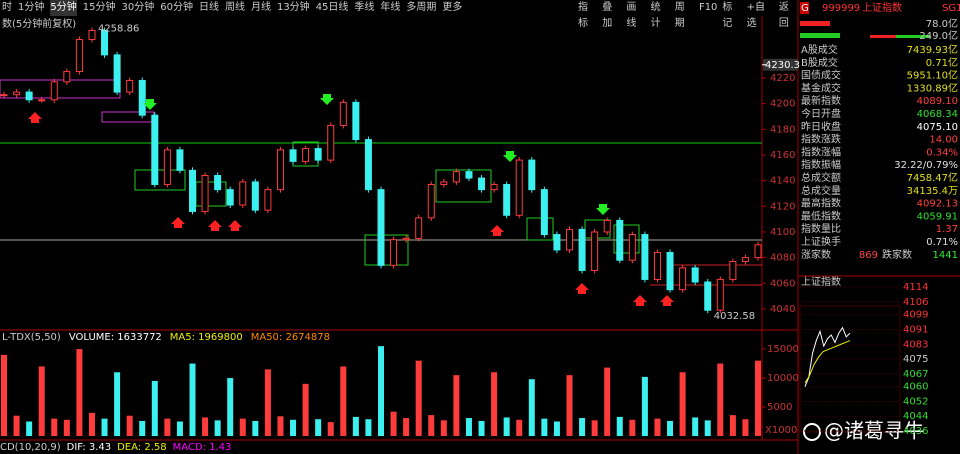 This screenshot has width=960, height=454. Describe the element at coordinates (708, 7) in the screenshot. I see `tool-button: F10` at that location.